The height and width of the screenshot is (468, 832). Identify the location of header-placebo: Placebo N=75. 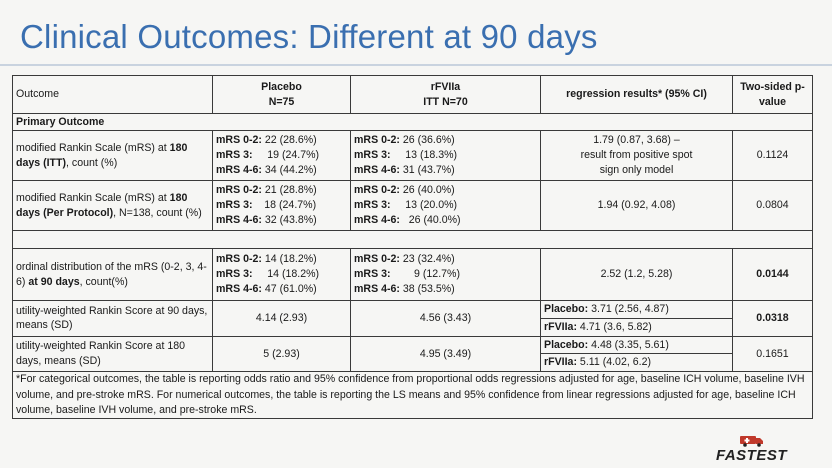
(281, 94).